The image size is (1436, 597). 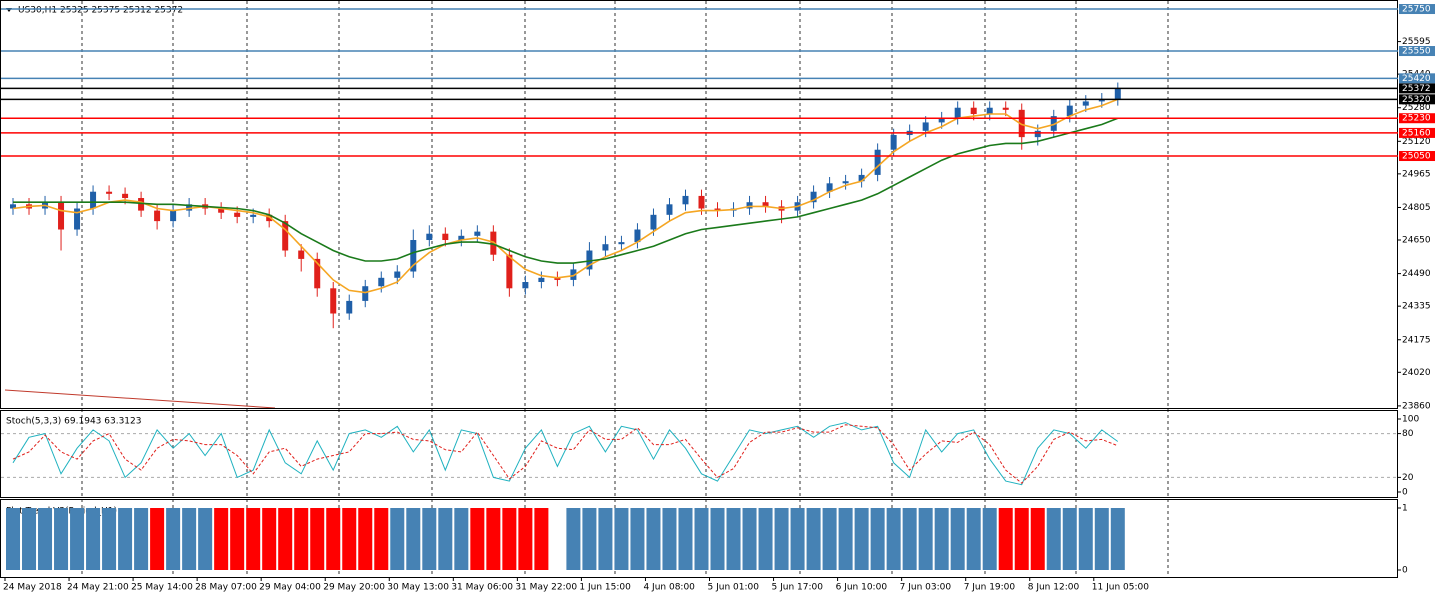 What do you see at coordinates (100, 11) in the screenshot?
I see `chart-title: US30,H1 25325 25375 25312 25372` at bounding box center [100, 11].